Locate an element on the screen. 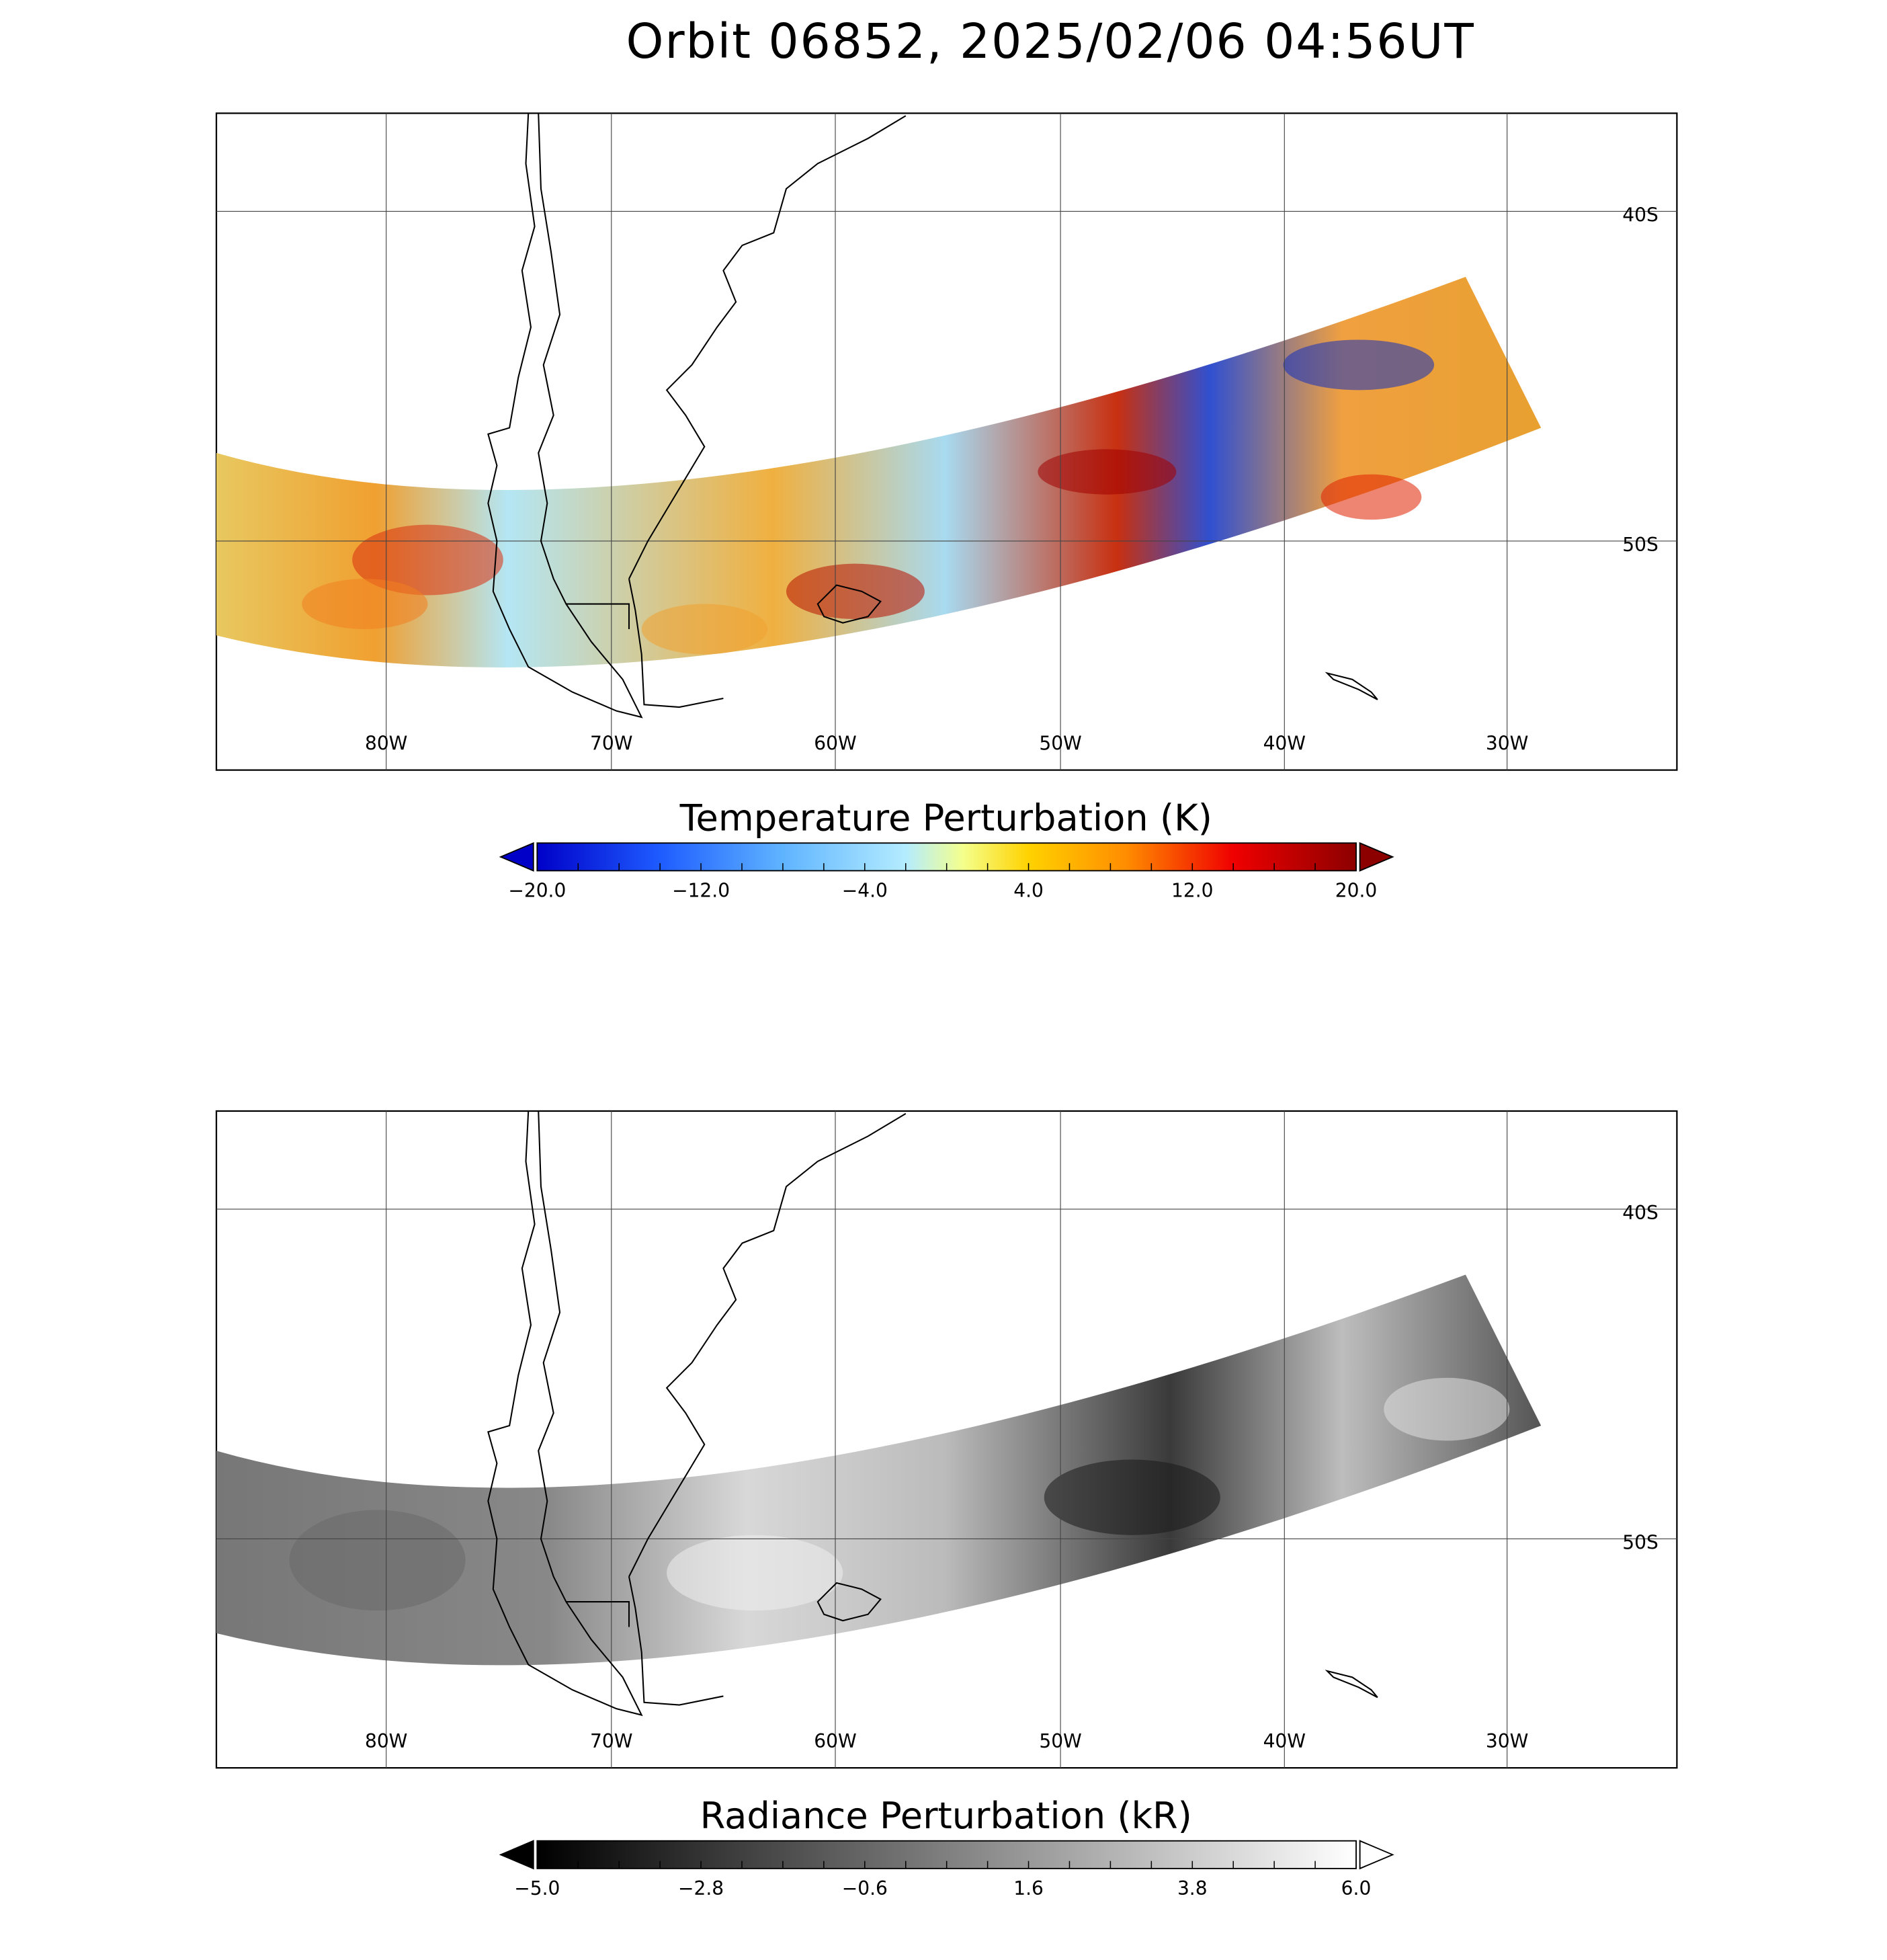  colorbar-tick-label: −20.0 is located at coordinates (537, 891).